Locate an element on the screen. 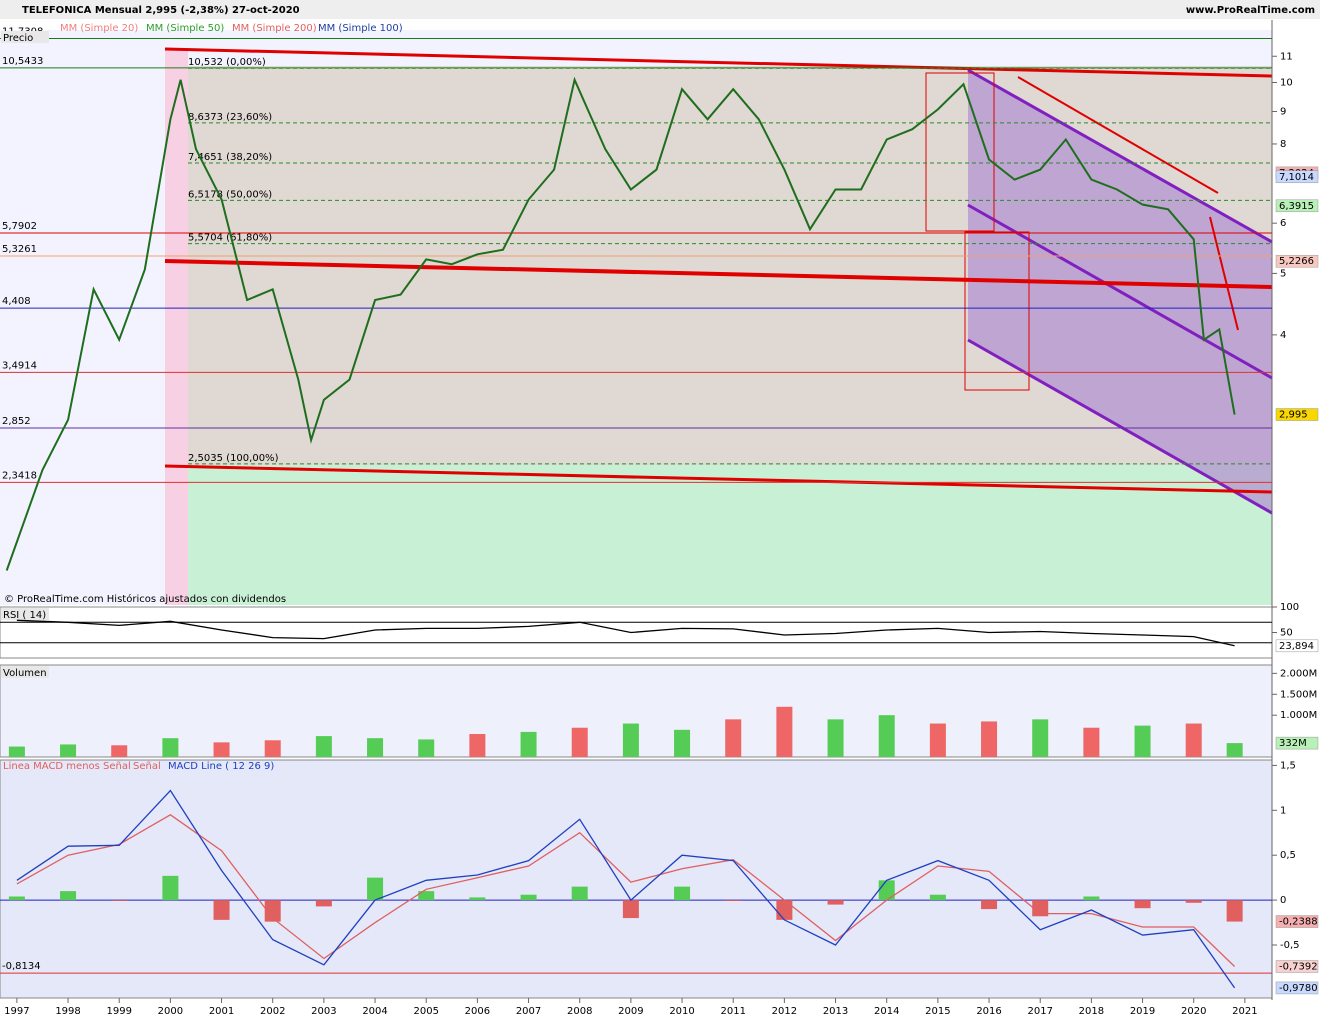  y-tick-label: 1.000M is located at coordinates (1298, 715).